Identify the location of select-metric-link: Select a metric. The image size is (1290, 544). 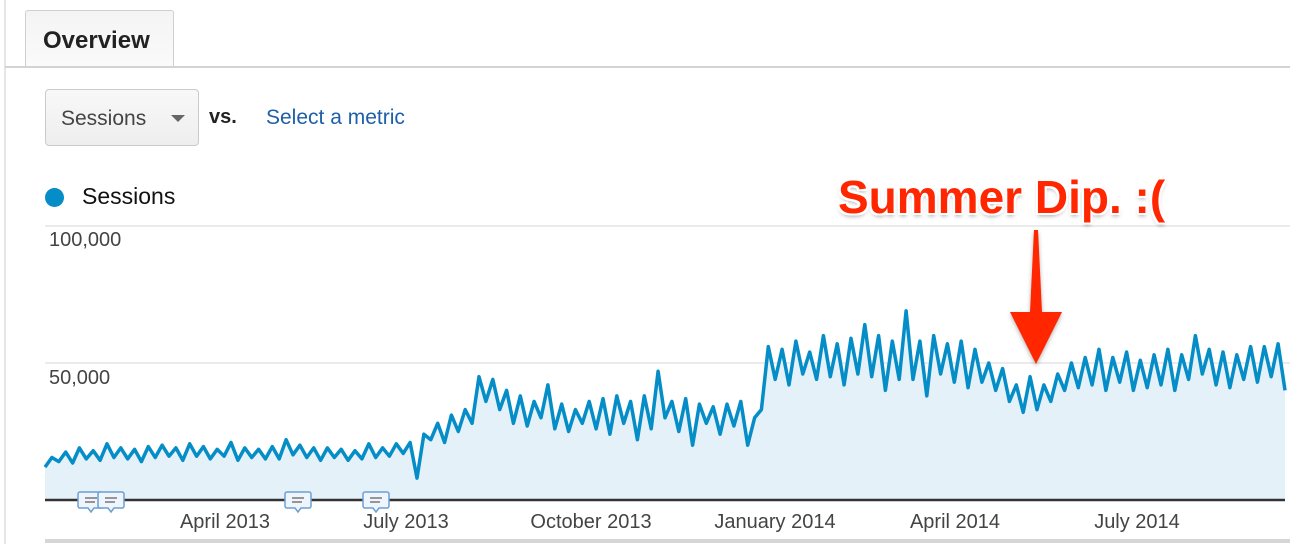
(335, 117).